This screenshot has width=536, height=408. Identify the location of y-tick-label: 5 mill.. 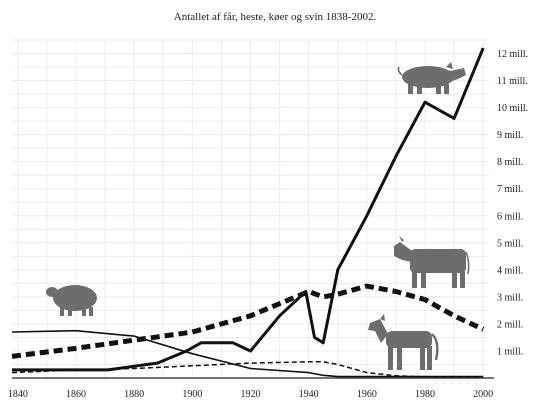
(510, 243).